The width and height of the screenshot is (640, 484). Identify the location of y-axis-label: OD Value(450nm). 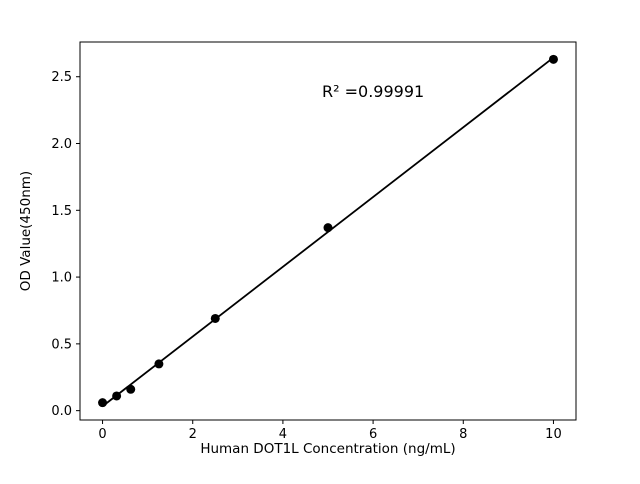
(26, 231).